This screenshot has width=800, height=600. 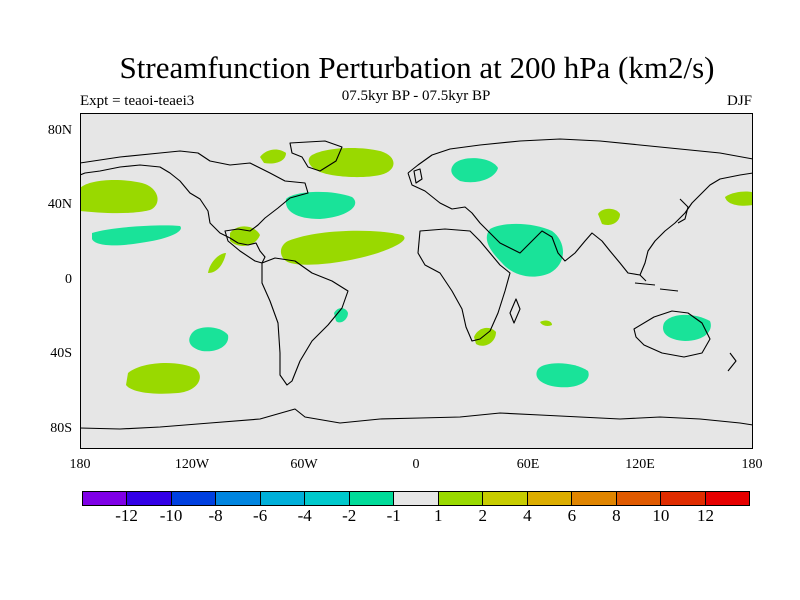 What do you see at coordinates (527, 515) in the screenshot?
I see `colorbar-label-9: 4` at bounding box center [527, 515].